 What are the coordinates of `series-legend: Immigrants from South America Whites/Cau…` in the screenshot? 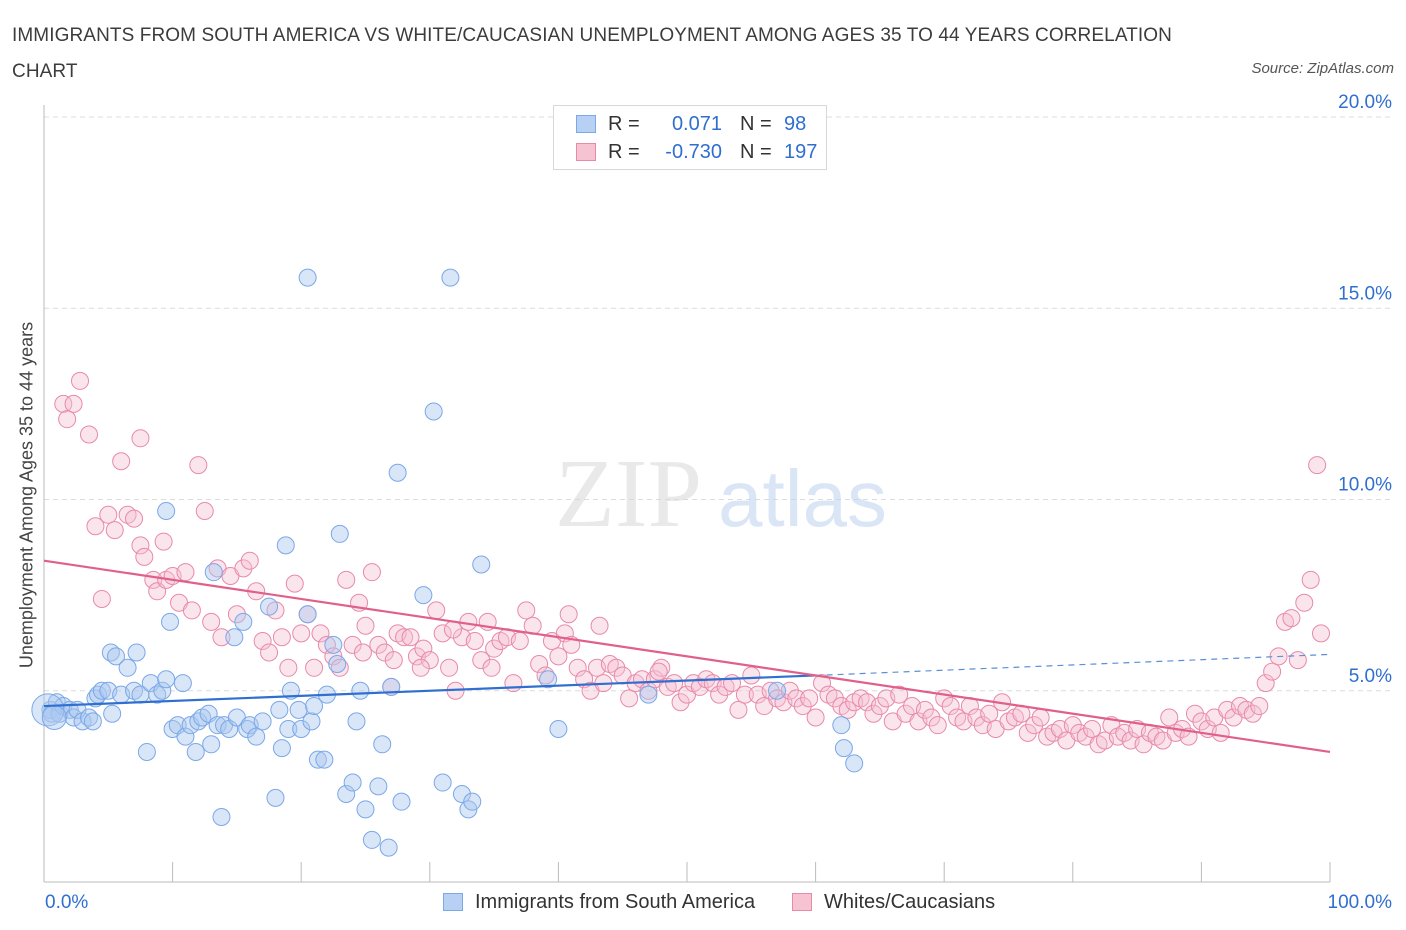 It's located at (703, 902).